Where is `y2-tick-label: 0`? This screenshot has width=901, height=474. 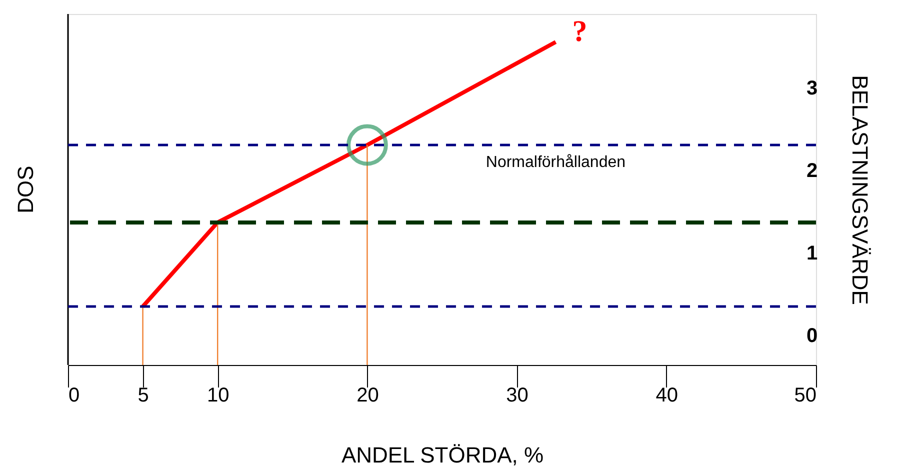
y2-tick-label: 0 is located at coordinates (812, 335).